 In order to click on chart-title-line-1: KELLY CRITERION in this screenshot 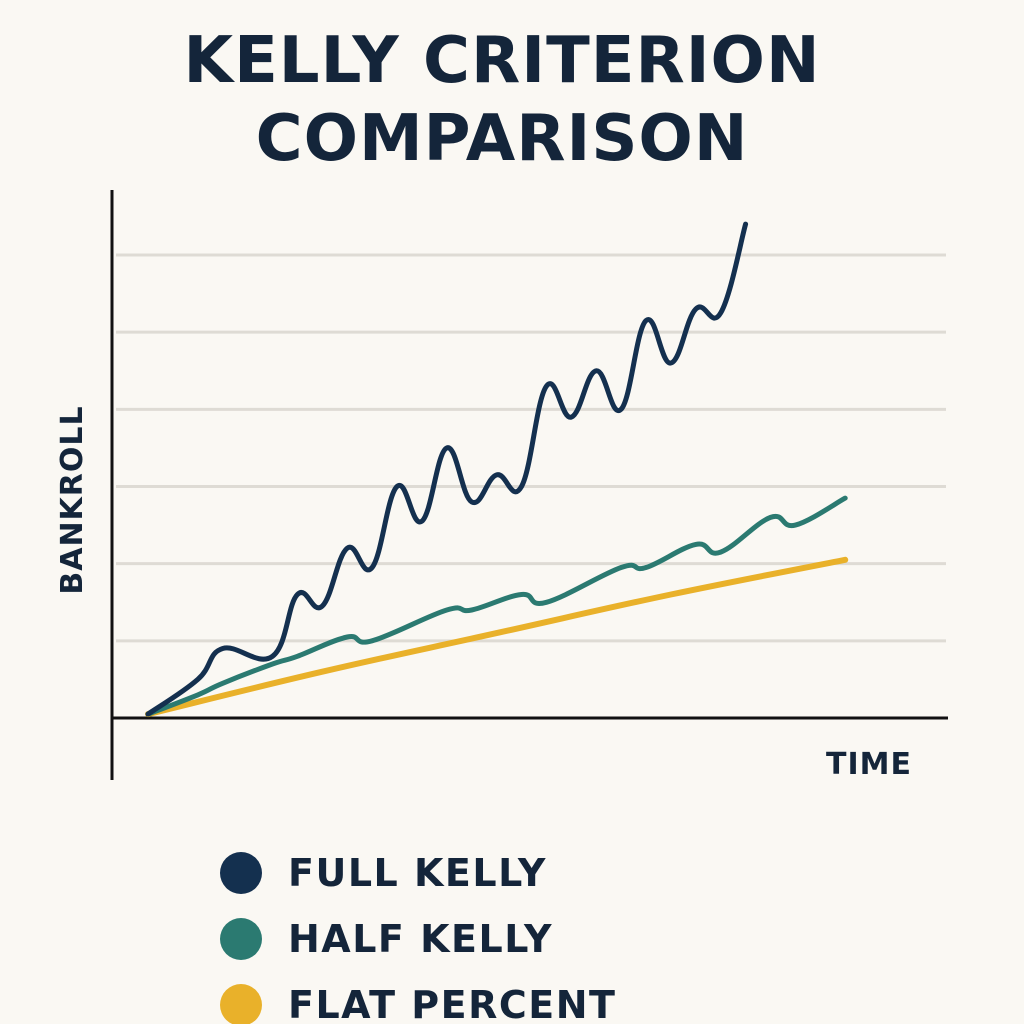, I will do `click(502, 61)`.